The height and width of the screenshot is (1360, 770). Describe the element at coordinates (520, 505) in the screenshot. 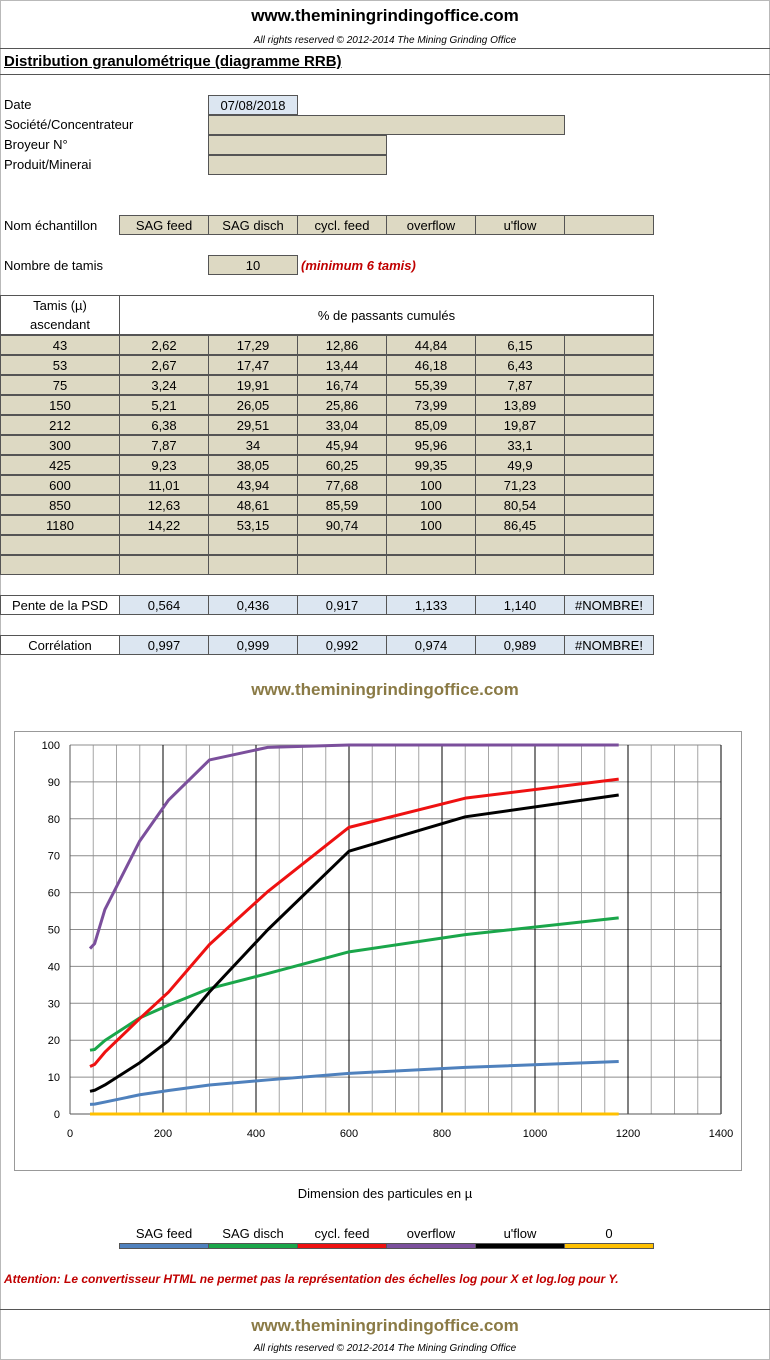

I see `passing-percent-cell: 80,54` at that location.